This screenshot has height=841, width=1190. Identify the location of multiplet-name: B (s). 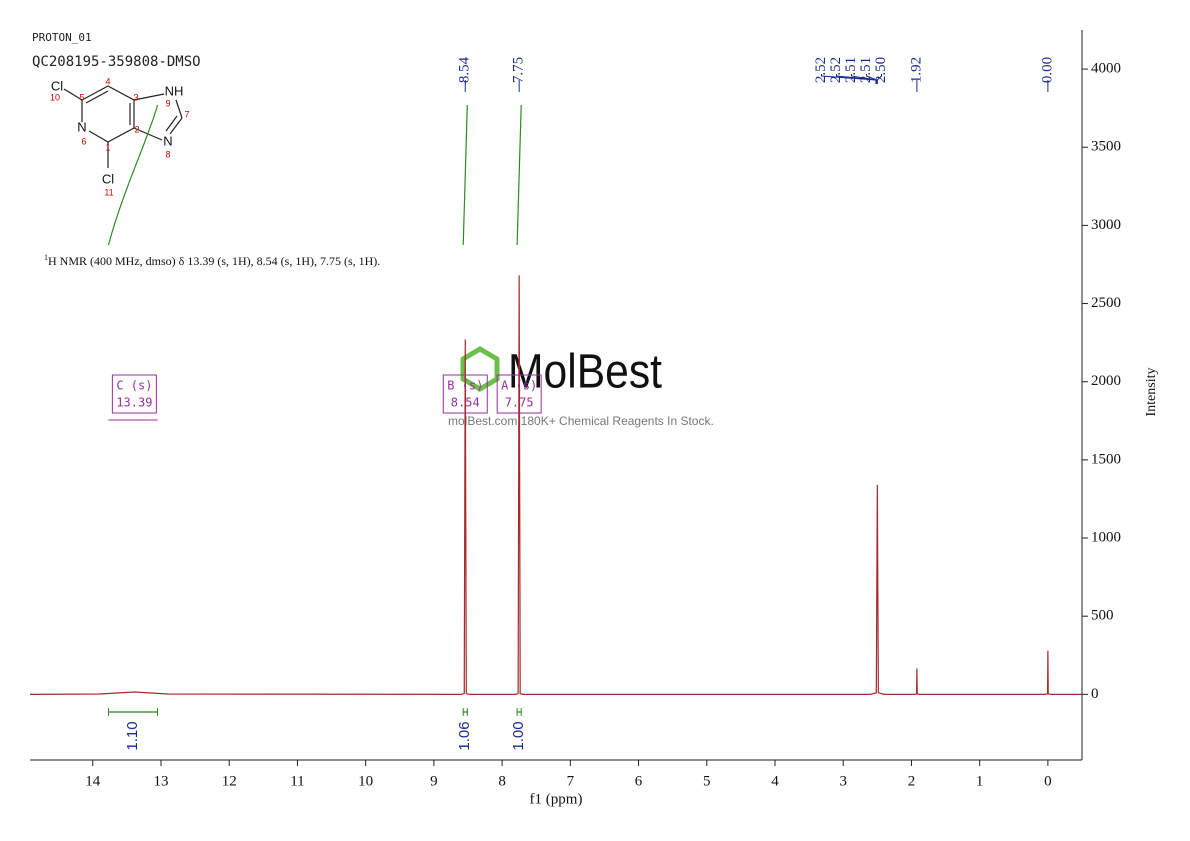
(465, 386).